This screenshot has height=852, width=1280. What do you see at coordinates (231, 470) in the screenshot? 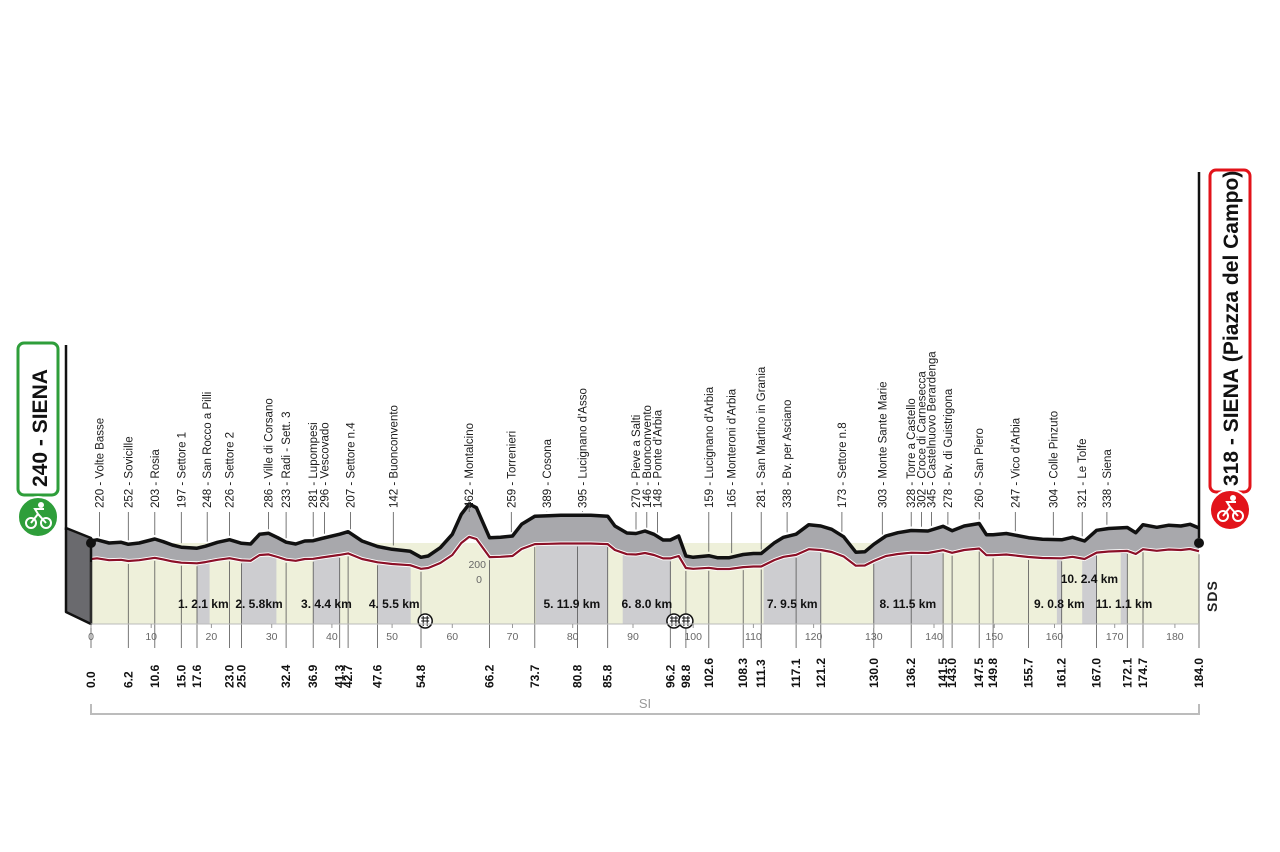
I see `waypoint-label-6: 226 - Settore 2` at bounding box center [231, 470].